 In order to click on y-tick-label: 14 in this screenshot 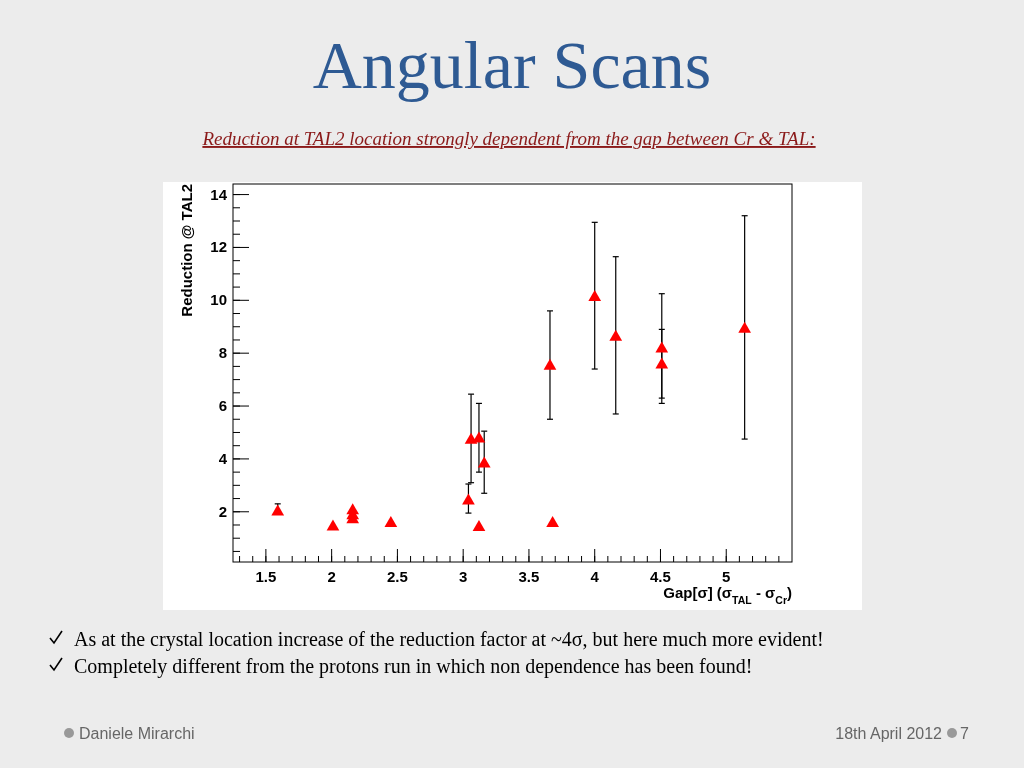, I will do `click(219, 194)`.